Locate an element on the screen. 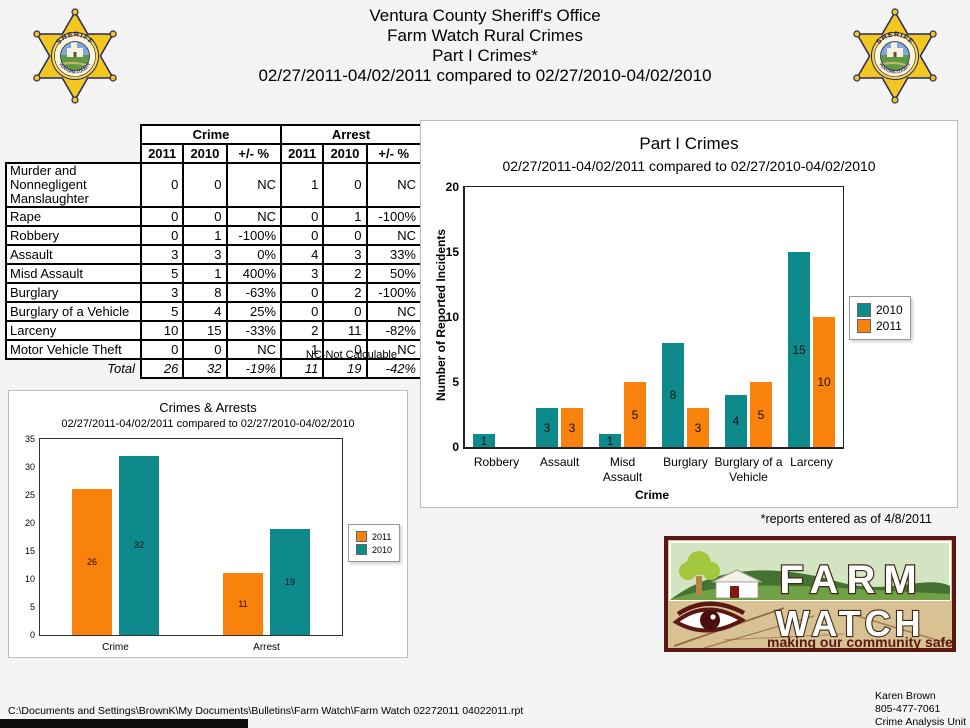  chart-title: Part I Crimes is located at coordinates (689, 143).